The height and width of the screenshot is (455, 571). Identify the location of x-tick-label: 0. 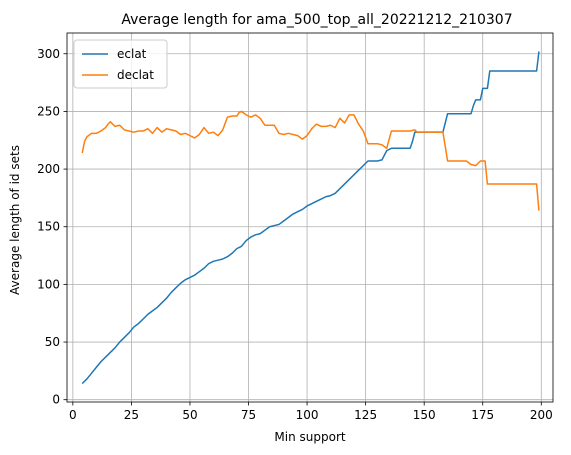
(73, 415).